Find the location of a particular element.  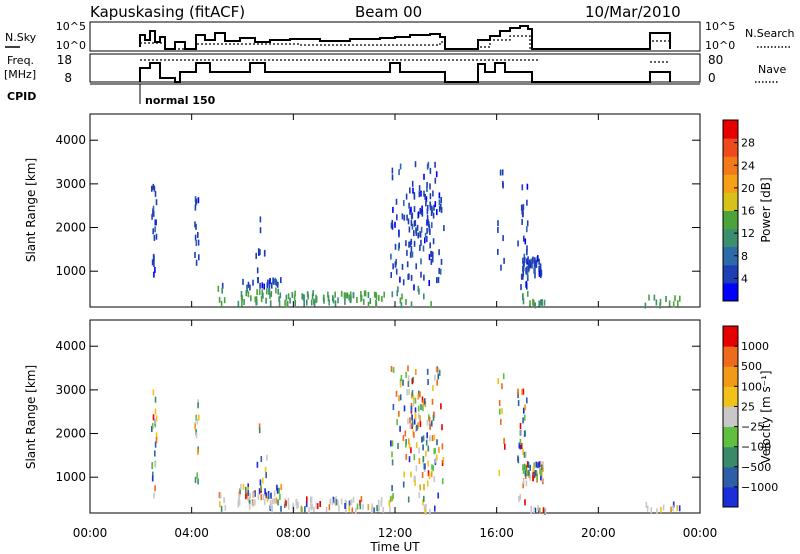

nsky-tick-top: 10^5 is located at coordinates (71, 26).